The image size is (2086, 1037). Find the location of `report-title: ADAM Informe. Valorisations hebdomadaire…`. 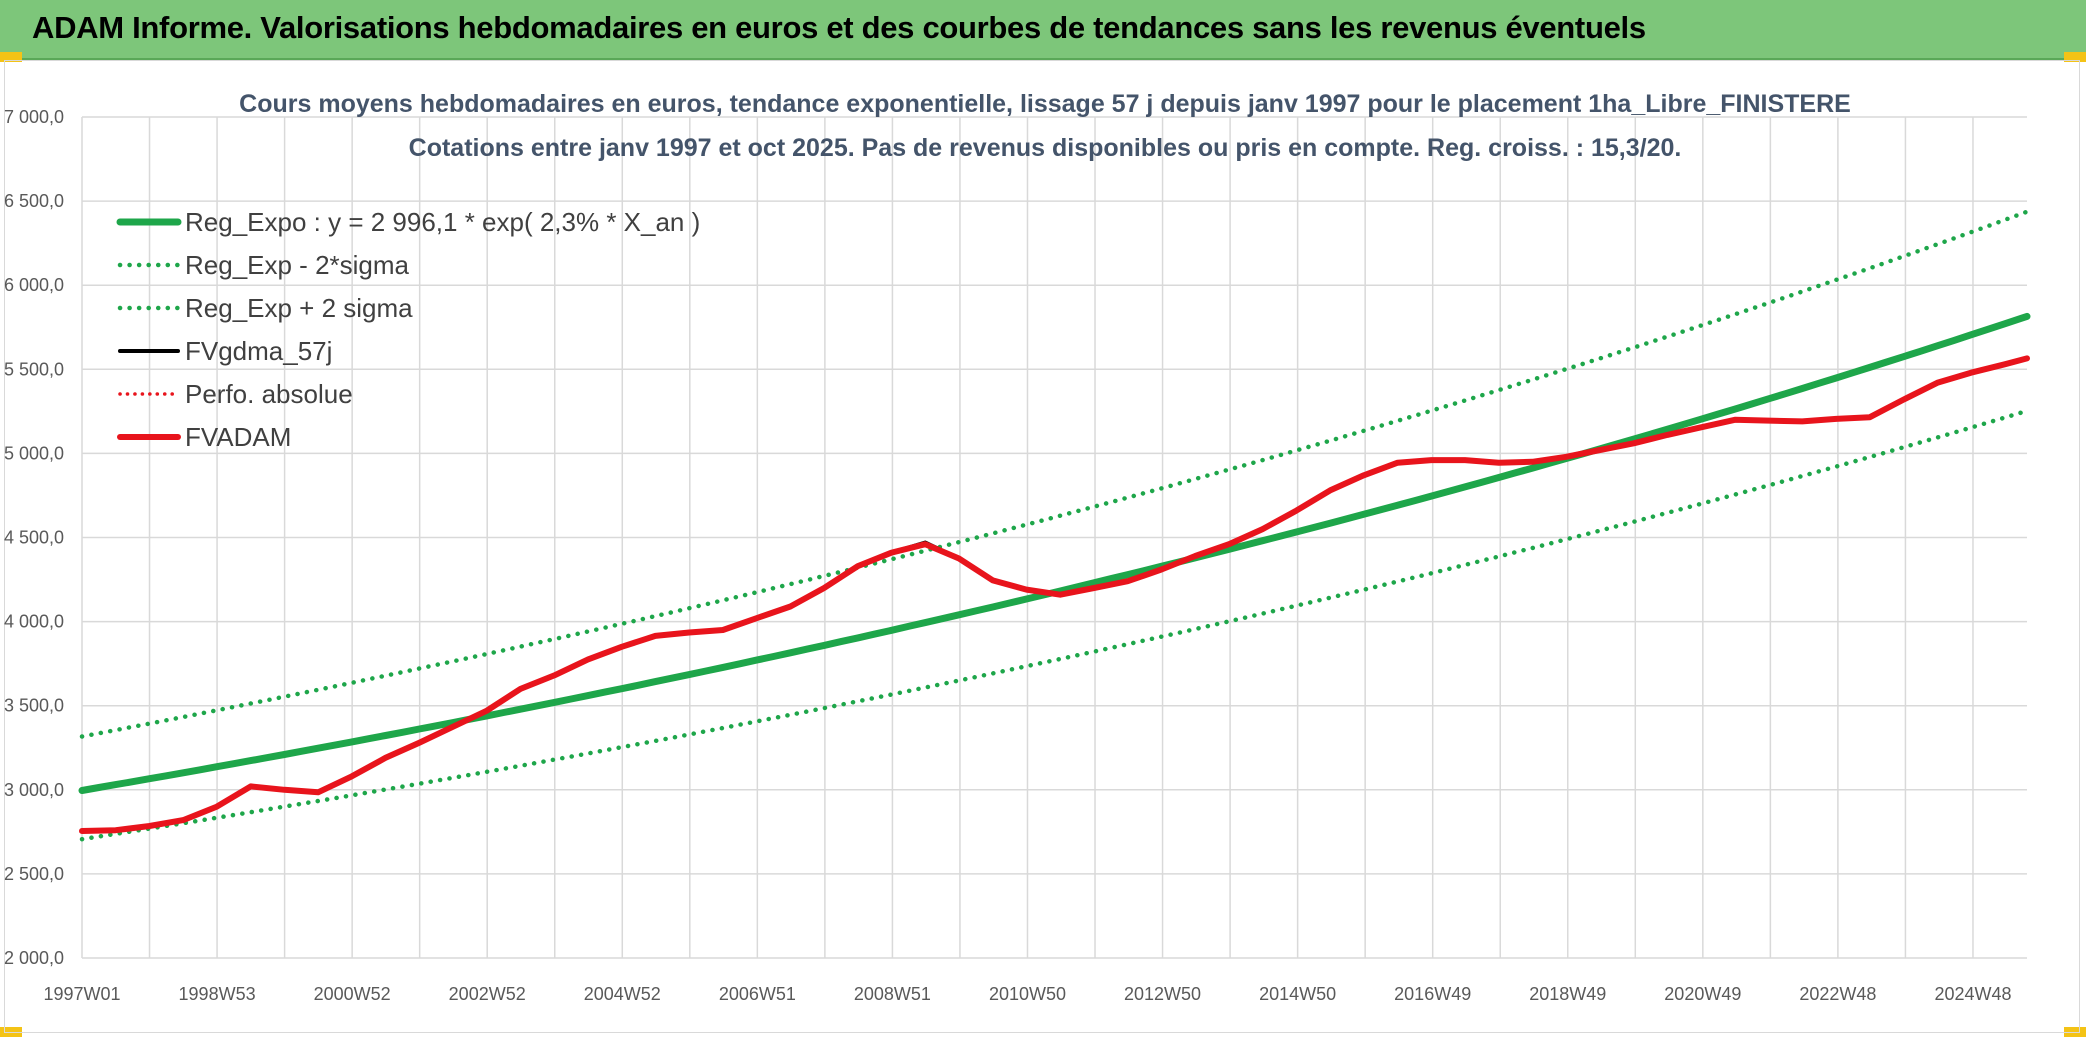

report-title: ADAM Informe. Valorisations hebdomadaire… is located at coordinates (839, 27).